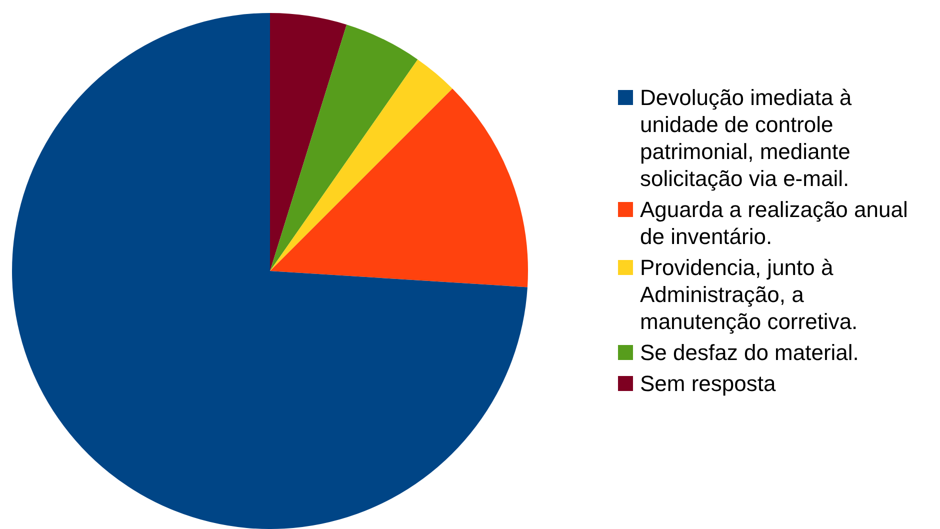  Describe the element at coordinates (774, 223) in the screenshot. I see `legend-label: Aguarda a realização anual de inventário.` at that location.